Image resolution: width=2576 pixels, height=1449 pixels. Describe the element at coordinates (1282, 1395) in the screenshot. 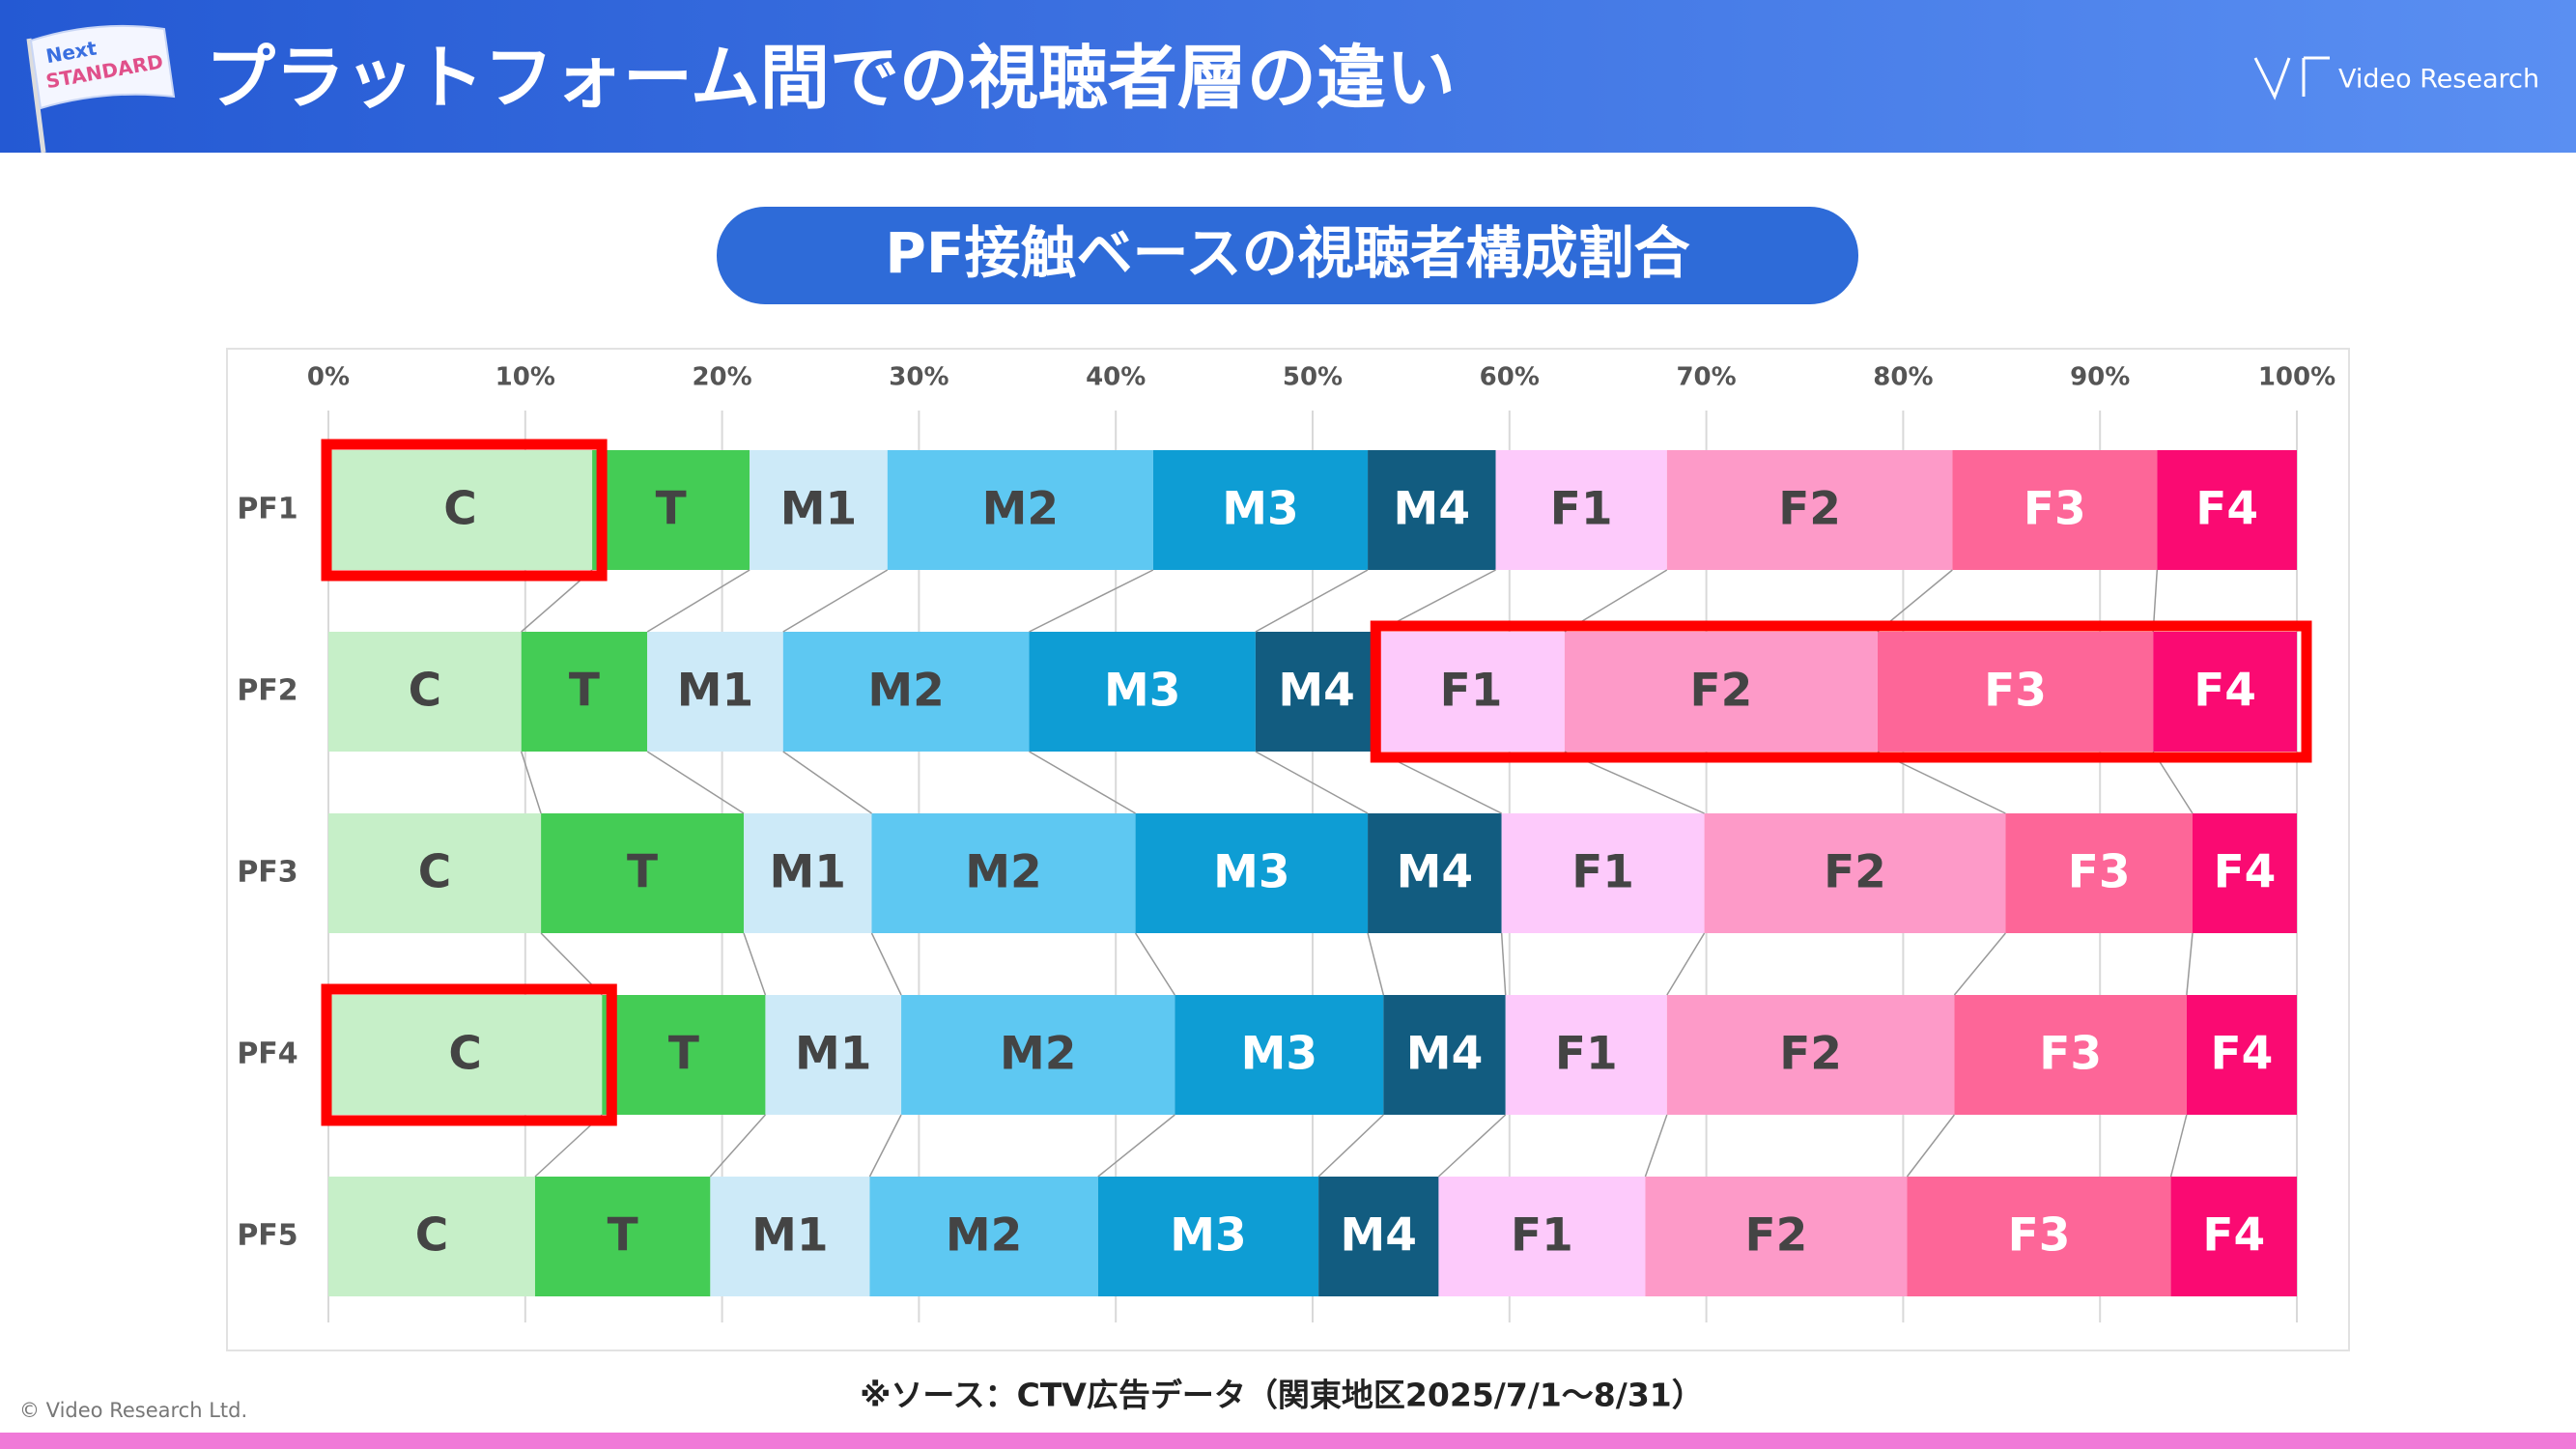

I see `source-note: ※ソース：CTV広告データ（関東地区2025/7/1～8/31）` at that location.